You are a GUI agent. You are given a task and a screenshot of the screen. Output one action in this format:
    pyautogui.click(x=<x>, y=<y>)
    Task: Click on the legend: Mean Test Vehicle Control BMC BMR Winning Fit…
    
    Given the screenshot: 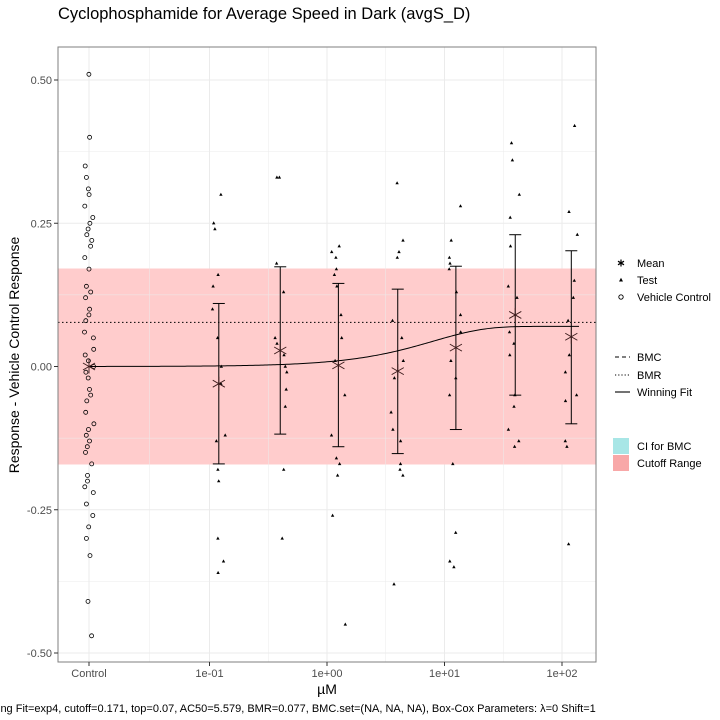 What is the action you would take?
    pyautogui.click(x=662, y=364)
    